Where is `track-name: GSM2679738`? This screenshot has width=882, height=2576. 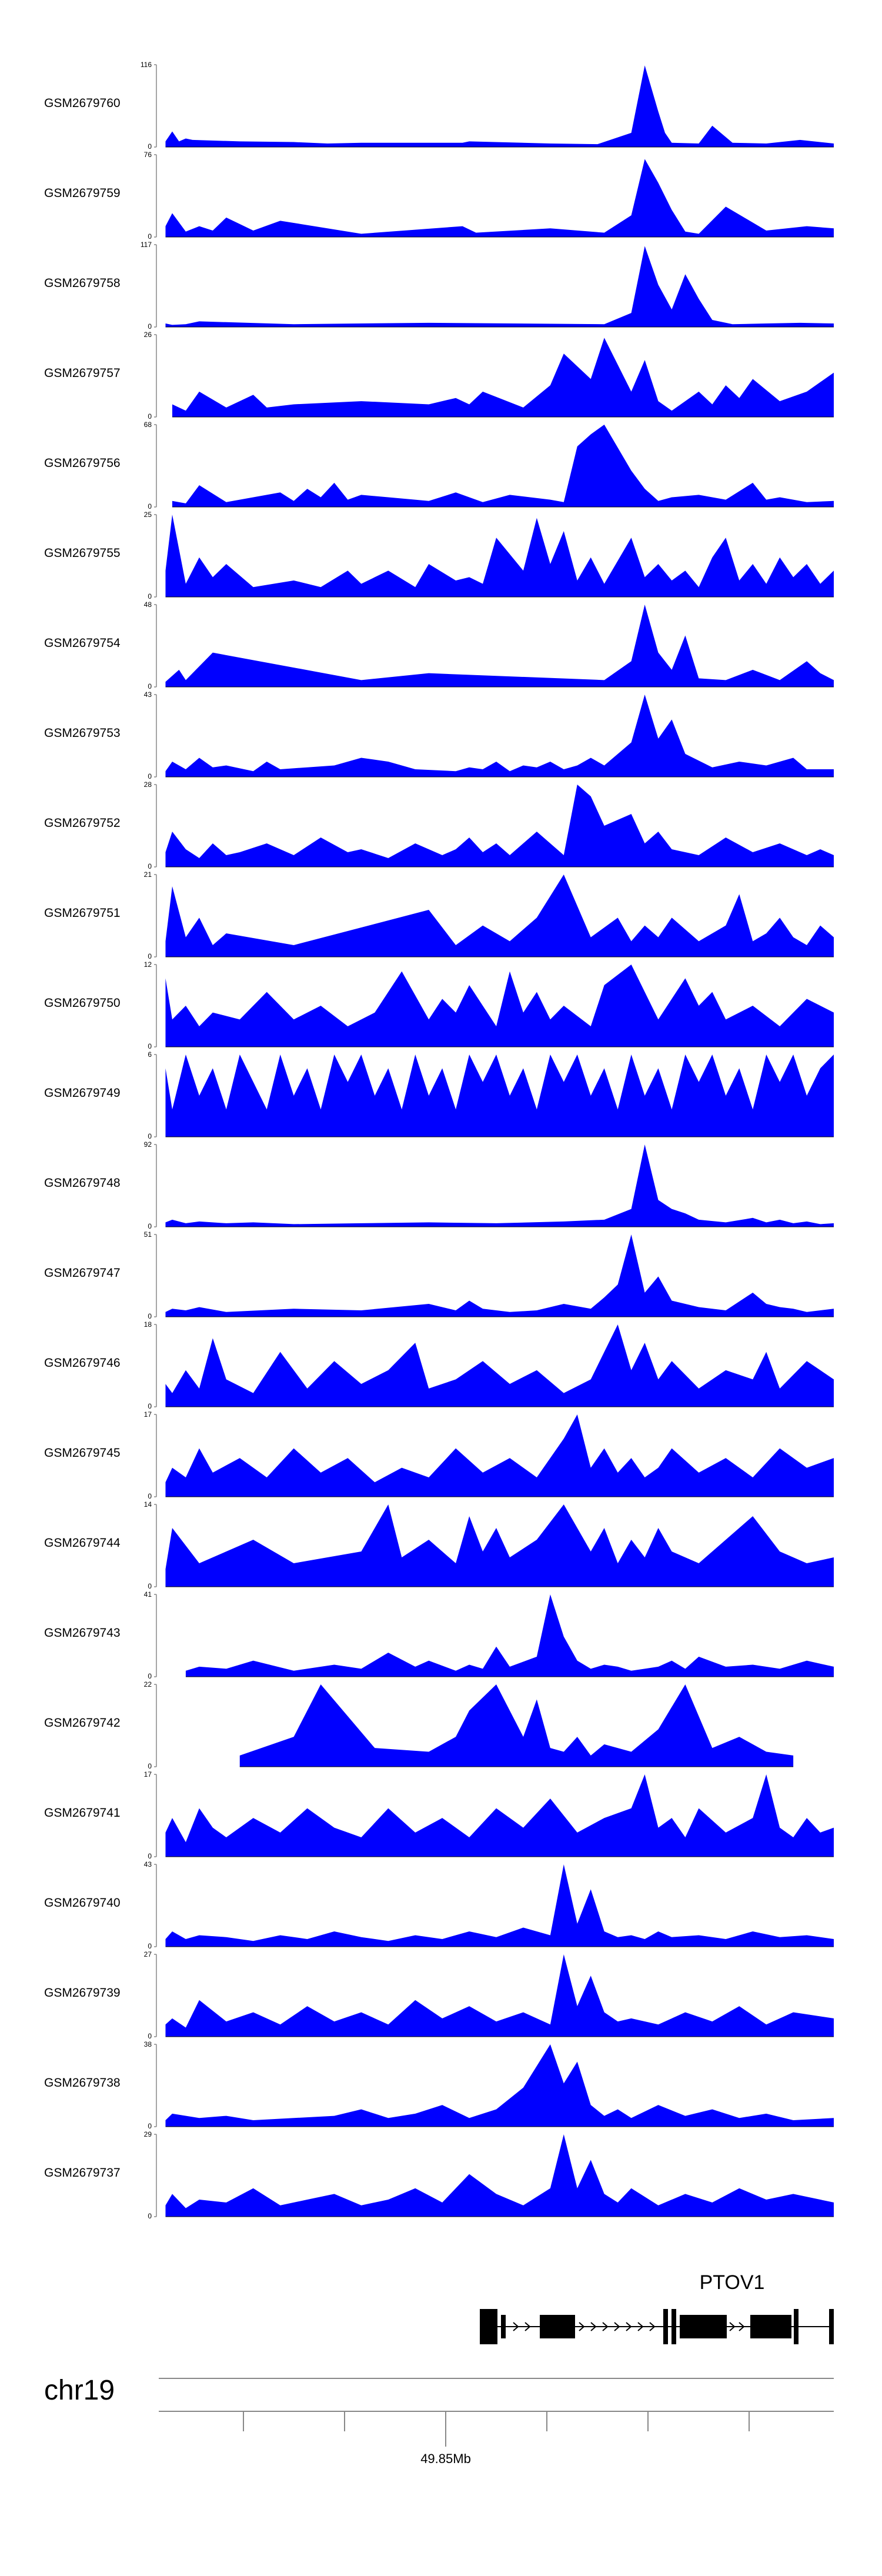 track-name: GSM2679738 is located at coordinates (82, 2083).